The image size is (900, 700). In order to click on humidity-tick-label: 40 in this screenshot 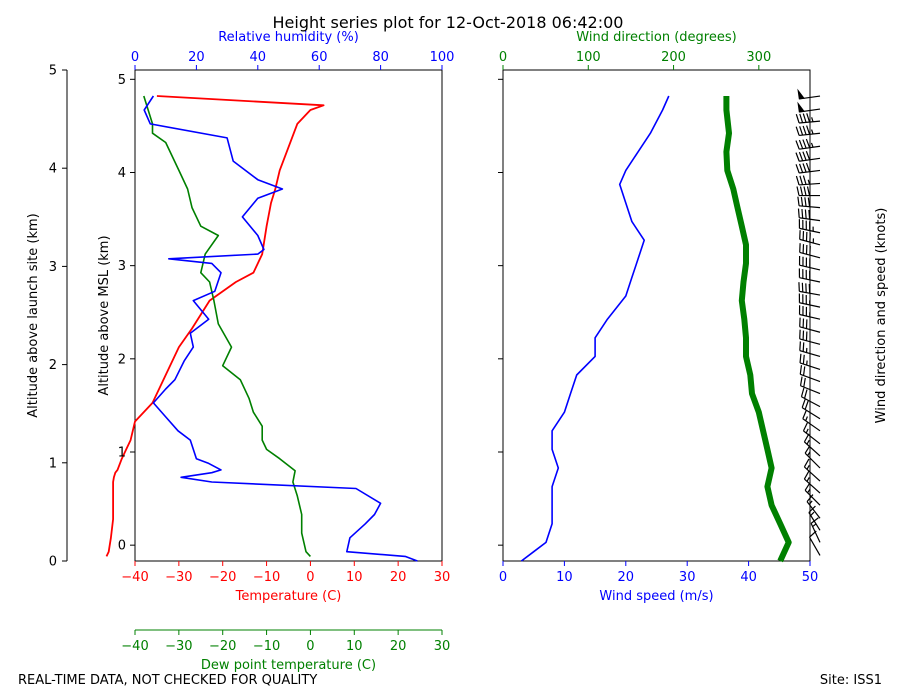, I will do `click(258, 57)`.